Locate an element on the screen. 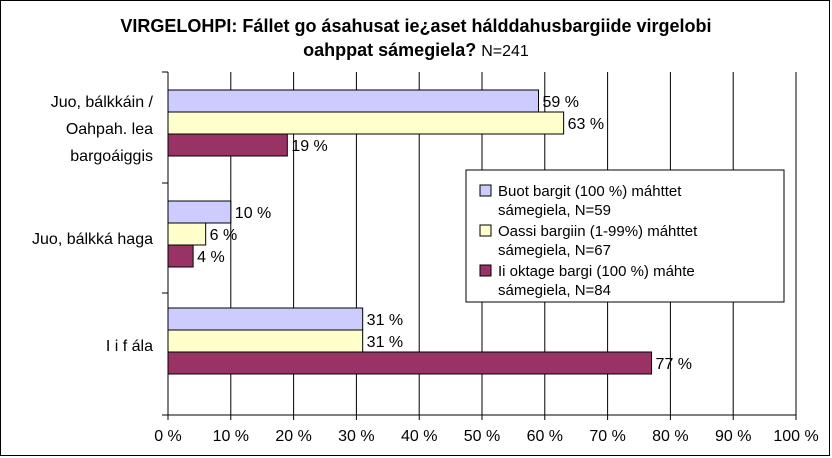 This screenshot has width=832, height=458. category-label: Juo, bálkkáin / is located at coordinates (102, 102).